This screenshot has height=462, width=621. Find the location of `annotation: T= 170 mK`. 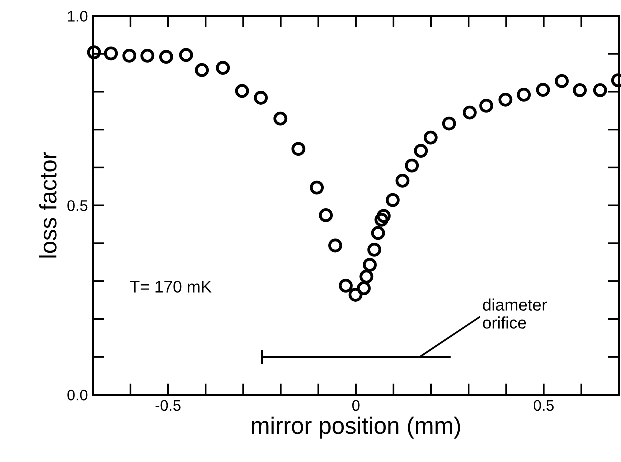

annotation: T= 170 mK is located at coordinates (171, 287).